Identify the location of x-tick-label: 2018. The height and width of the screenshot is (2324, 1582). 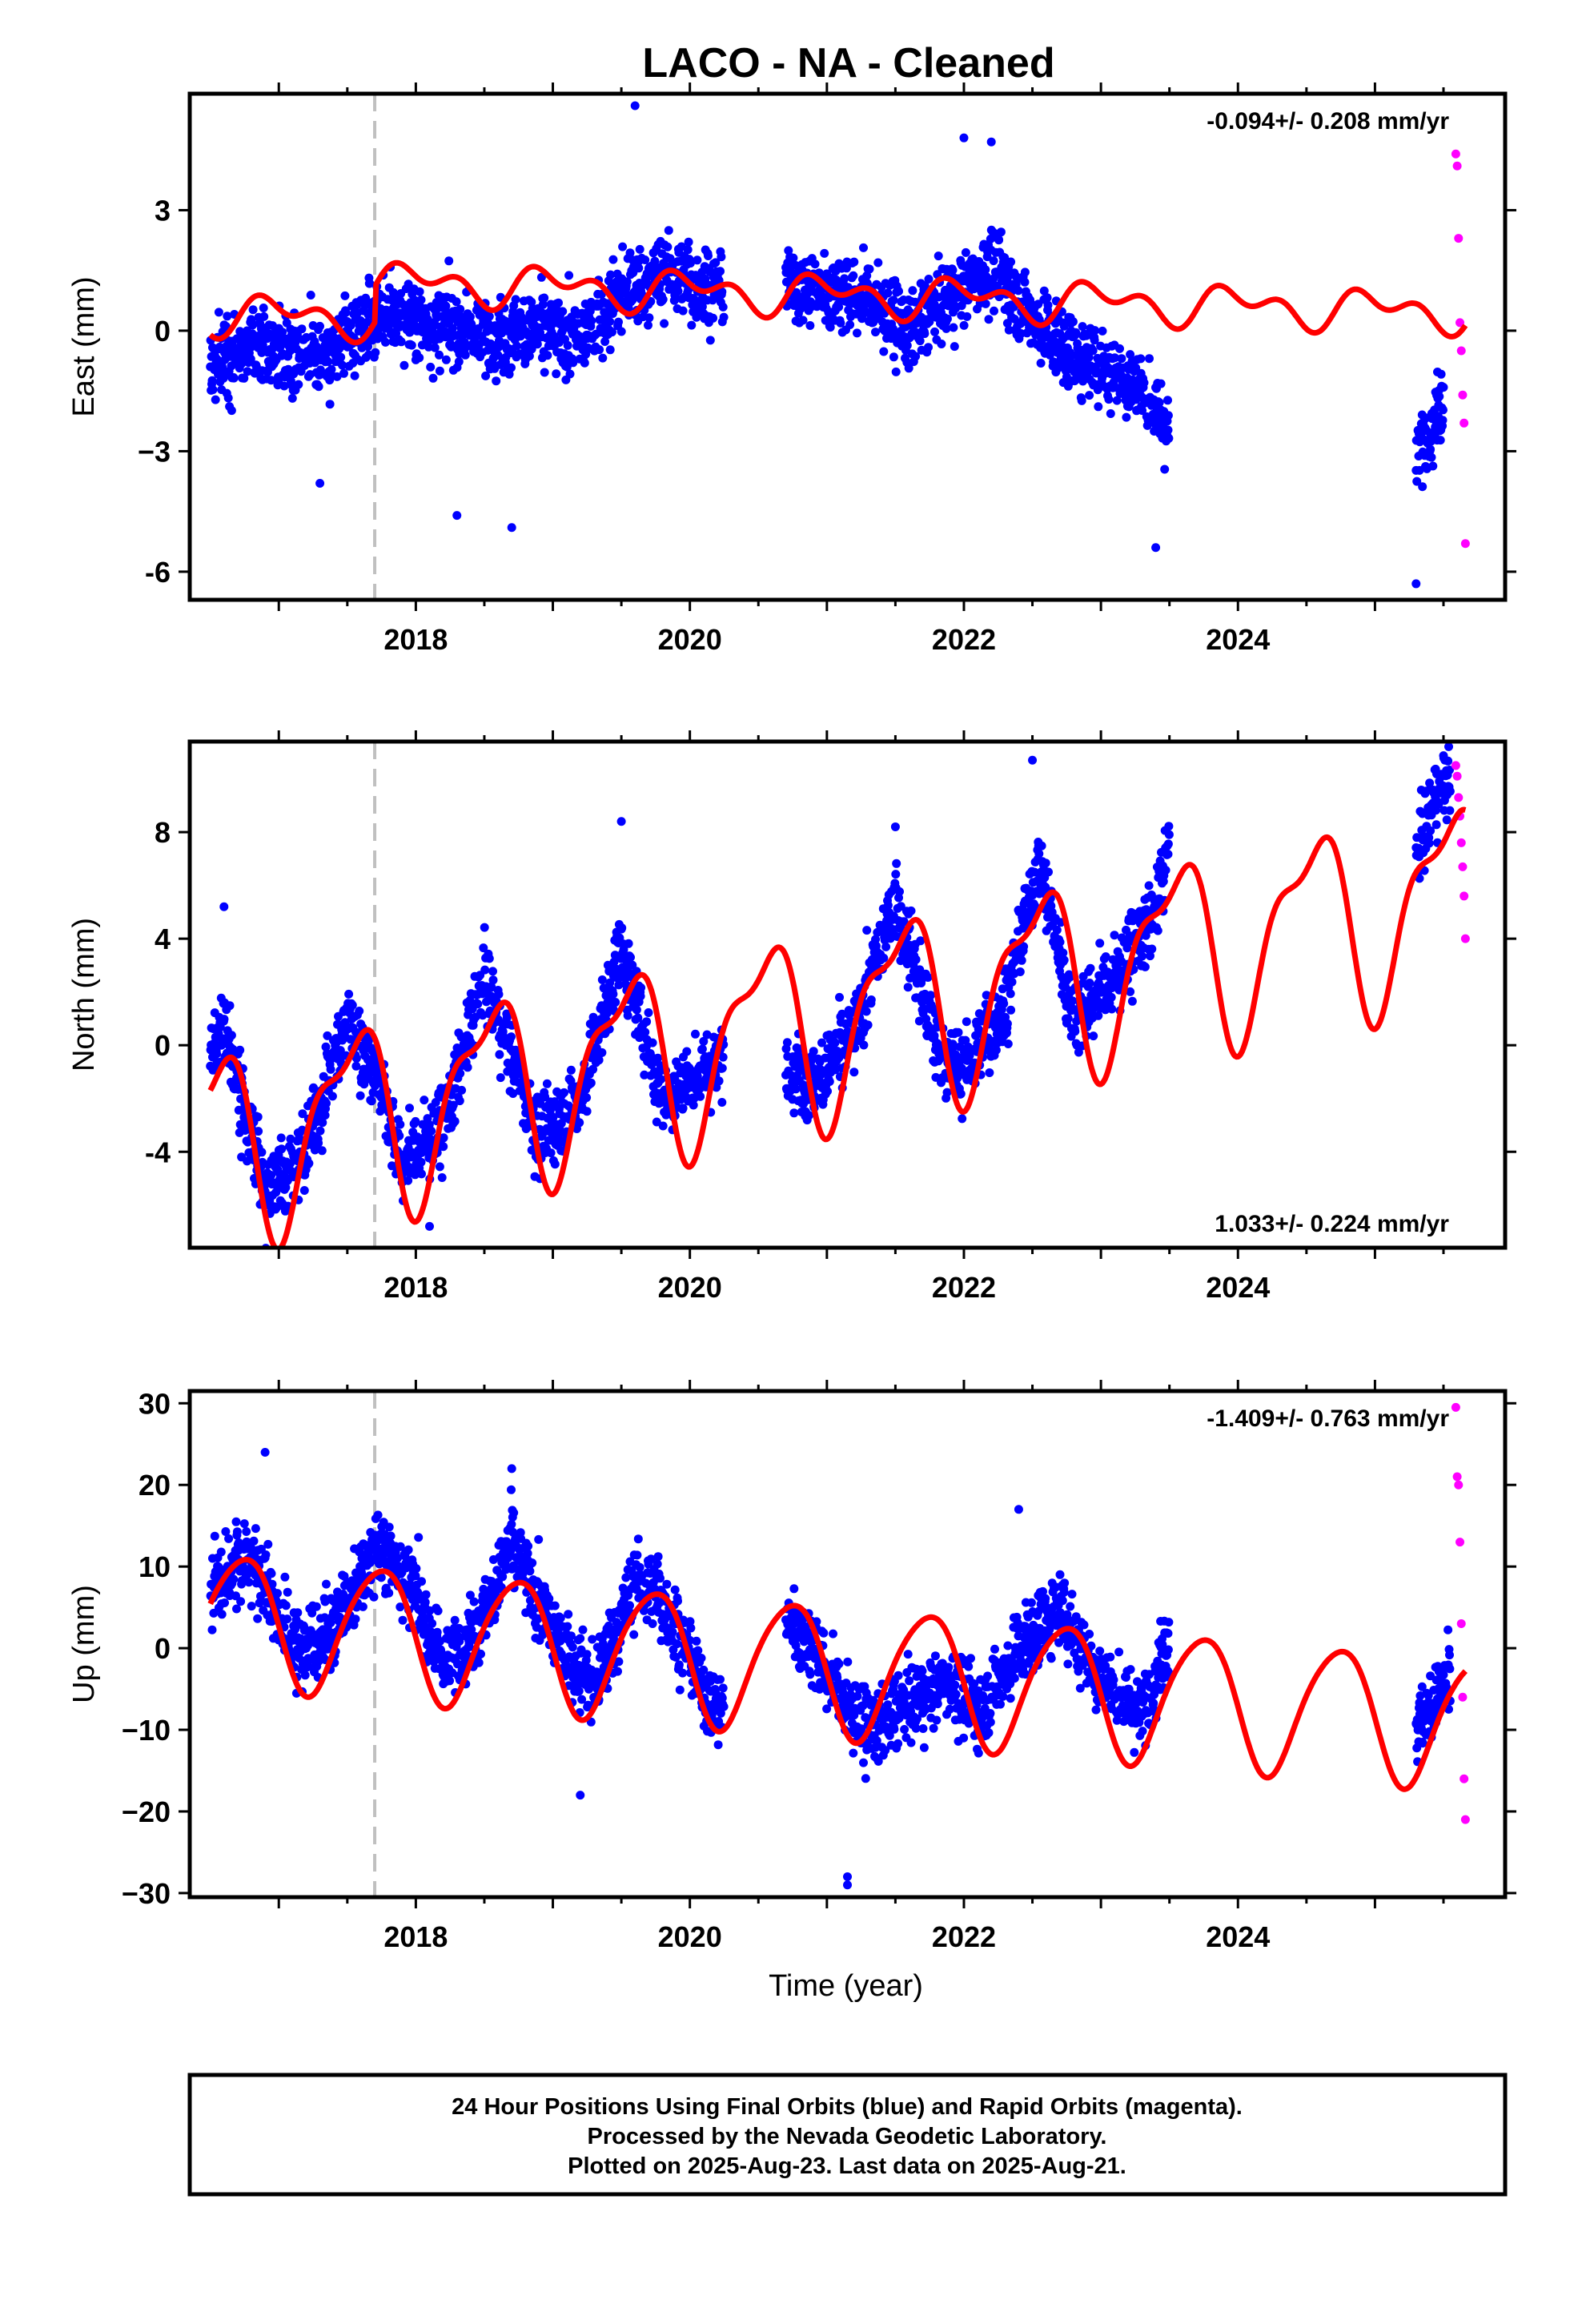
(416, 639).